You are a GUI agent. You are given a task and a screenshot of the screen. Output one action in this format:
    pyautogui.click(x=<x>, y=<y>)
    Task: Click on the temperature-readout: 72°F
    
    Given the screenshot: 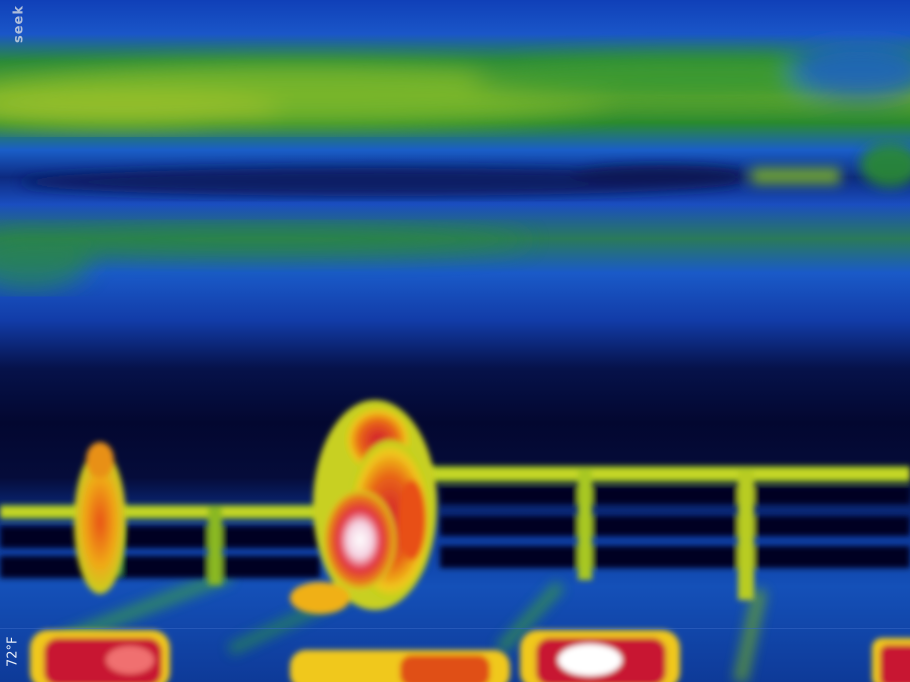 What is the action you would take?
    pyautogui.click(x=13, y=652)
    